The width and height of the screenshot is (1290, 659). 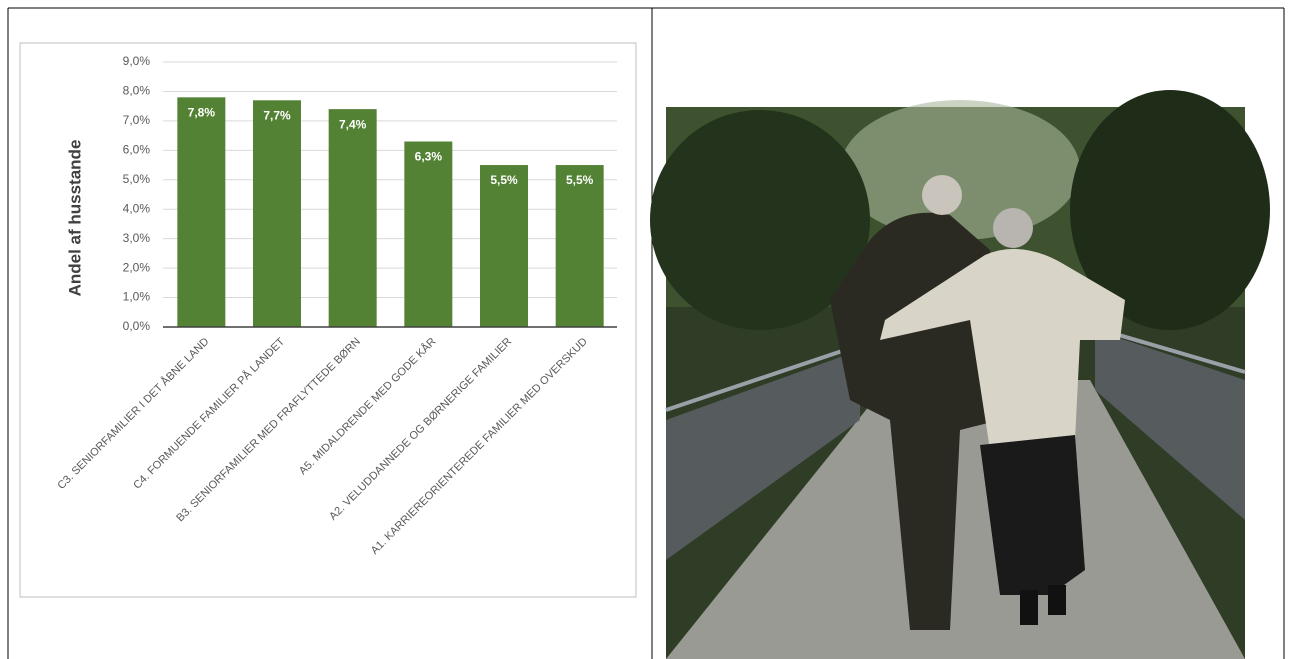 I want to click on y-tick-label: 9,0%, so click(x=137, y=61).